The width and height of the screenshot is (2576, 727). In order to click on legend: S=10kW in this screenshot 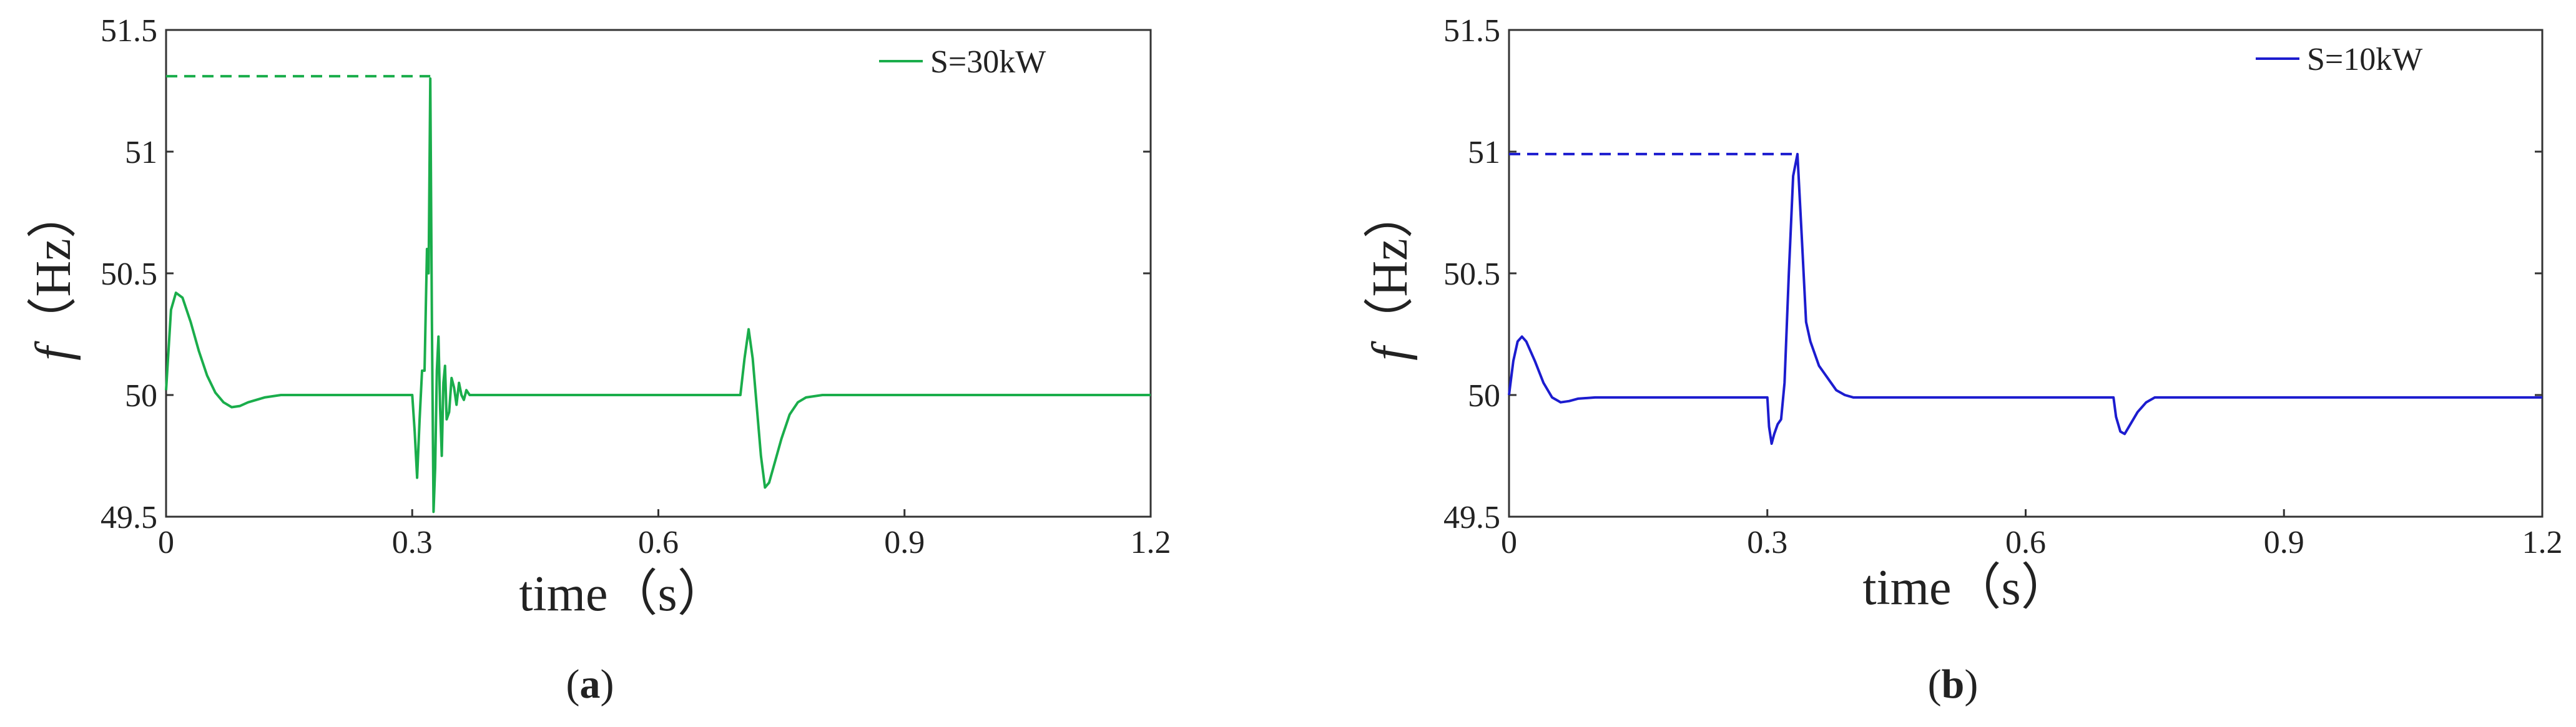, I will do `click(2339, 60)`.